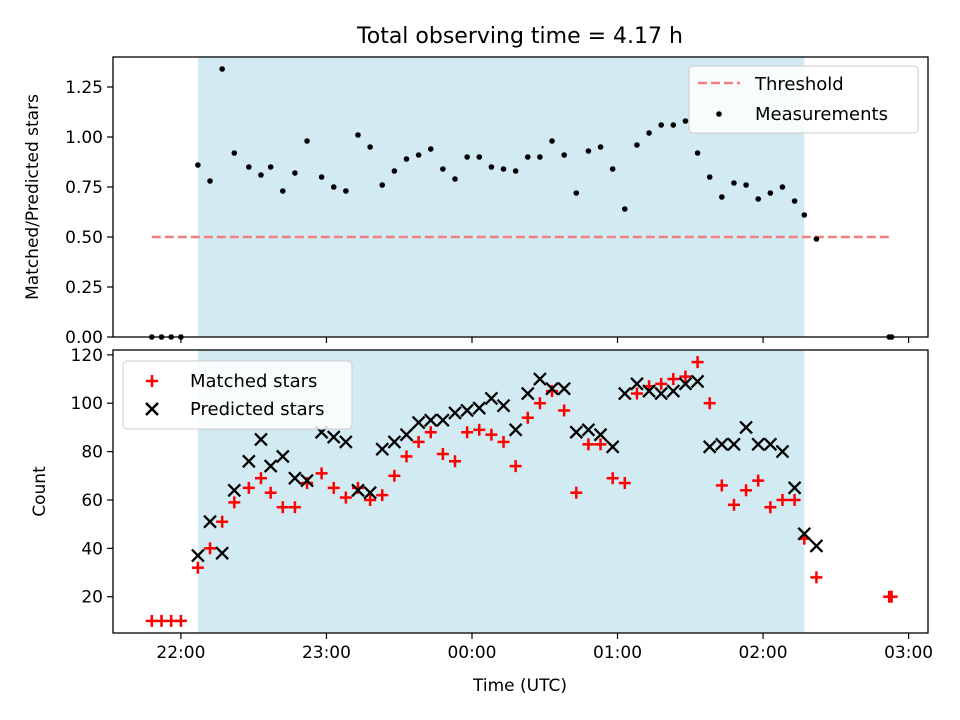 This screenshot has height=720, width=960. Describe the element at coordinates (84, 188) in the screenshot. I see `y-tick-label: 0.75` at that location.